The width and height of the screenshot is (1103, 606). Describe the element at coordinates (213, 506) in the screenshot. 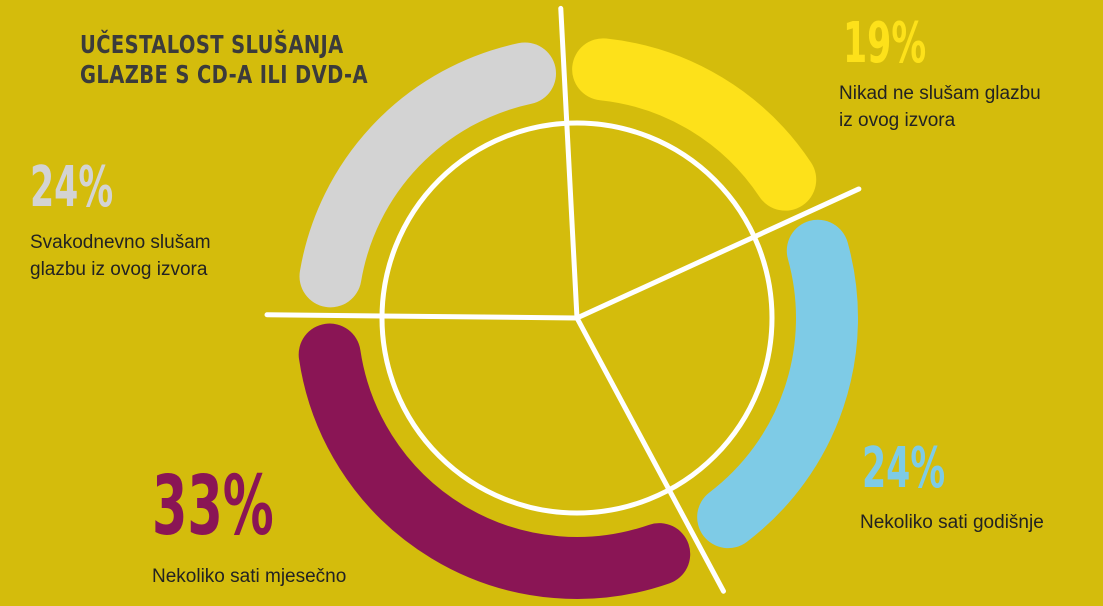

I see `slice-monthly-percent: 33%` at that location.